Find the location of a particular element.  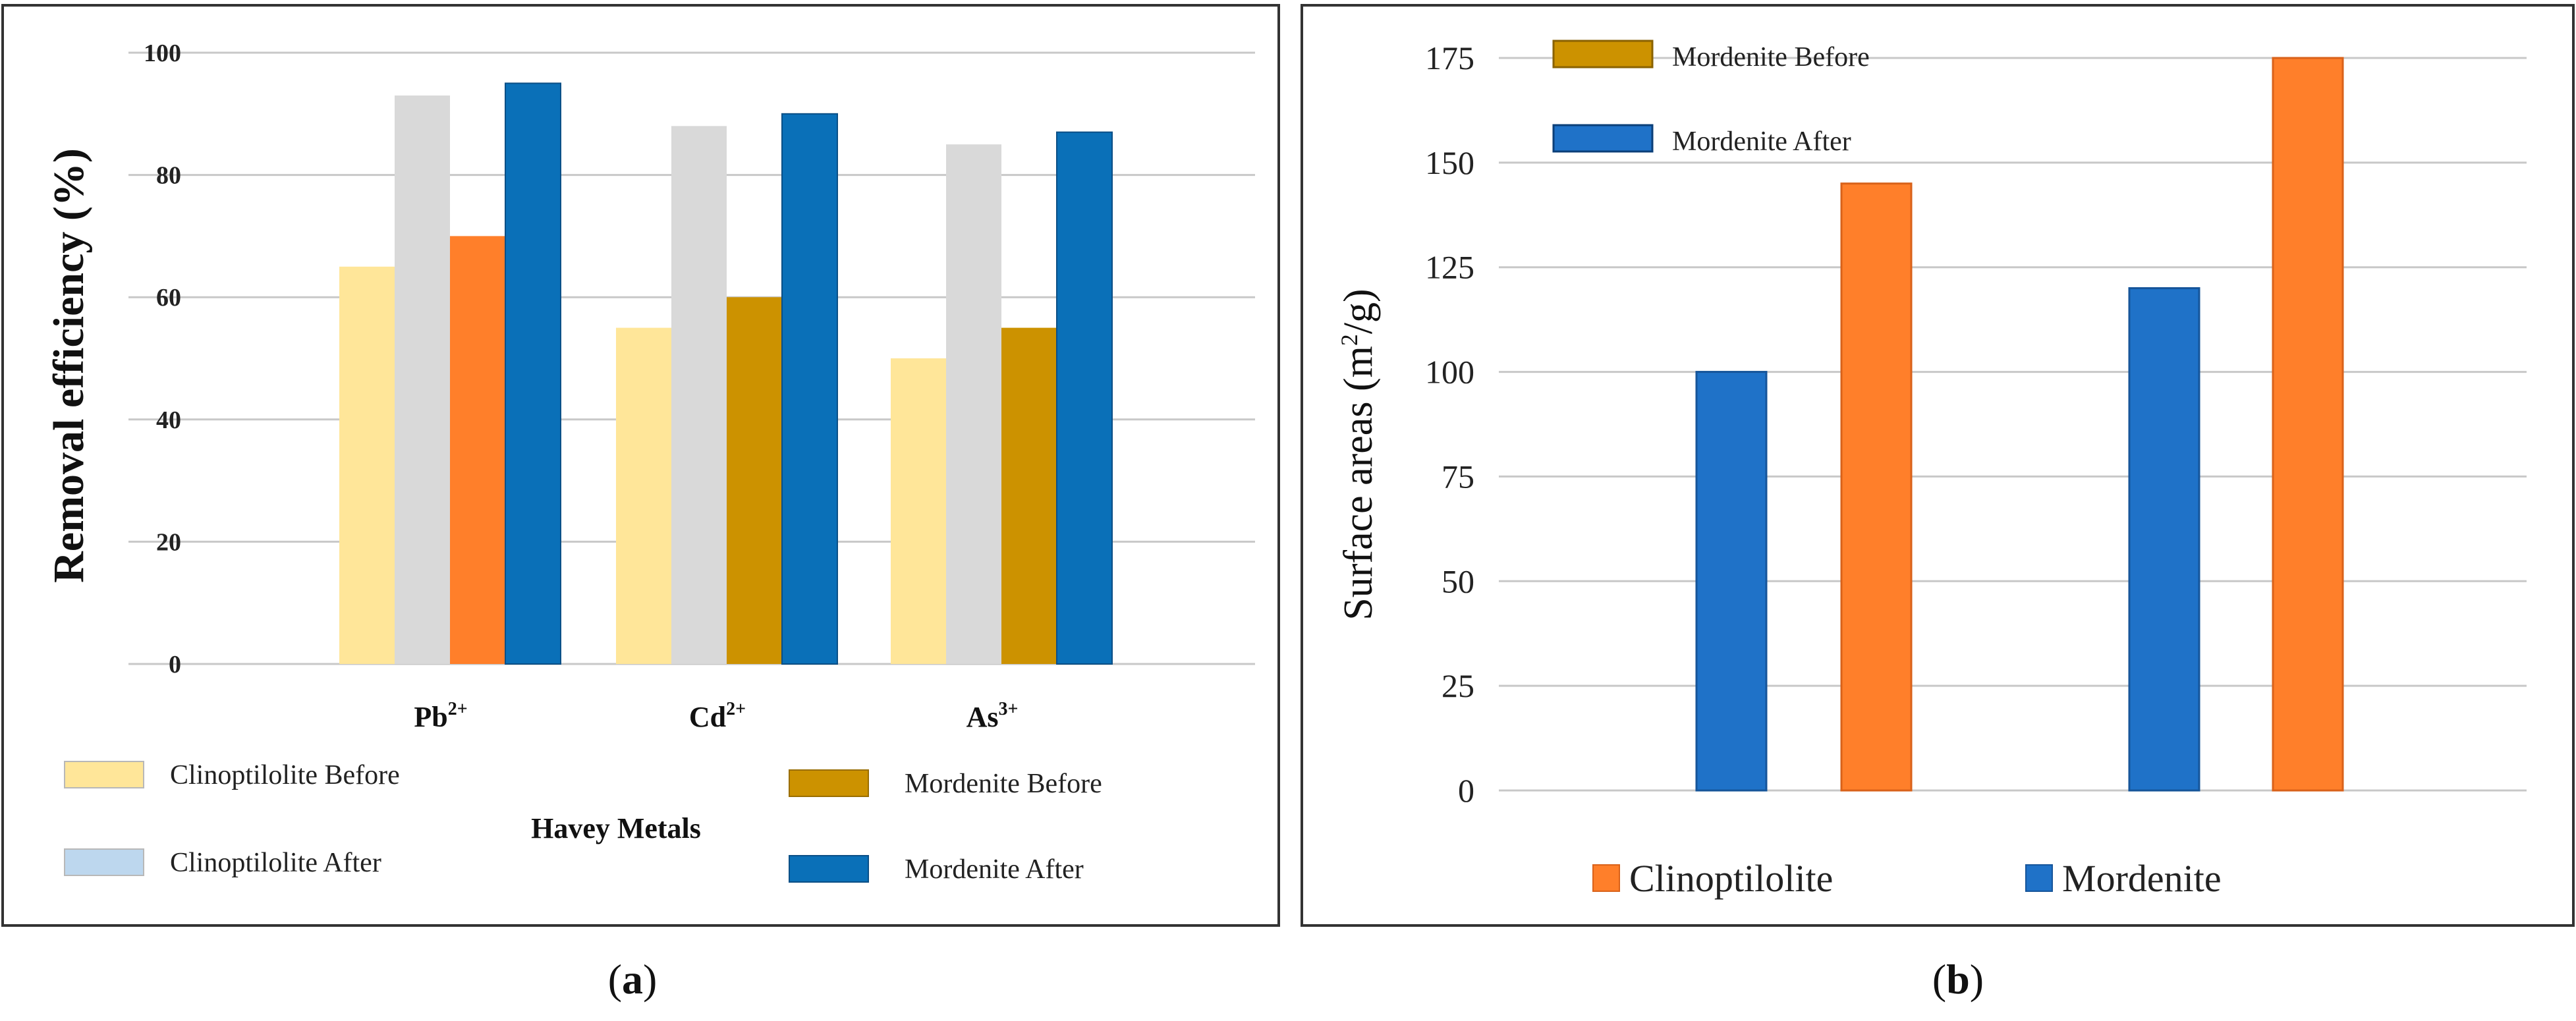

panel-a-y-tick-label: 100 is located at coordinates (162, 54).